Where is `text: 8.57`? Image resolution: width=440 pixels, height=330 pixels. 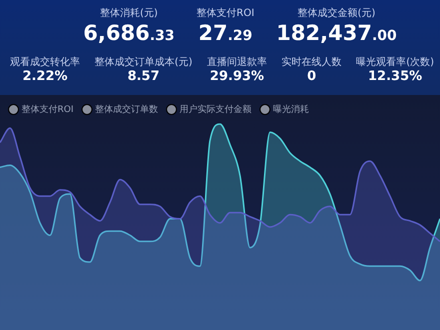 text: 8.57 is located at coordinates (143, 76).